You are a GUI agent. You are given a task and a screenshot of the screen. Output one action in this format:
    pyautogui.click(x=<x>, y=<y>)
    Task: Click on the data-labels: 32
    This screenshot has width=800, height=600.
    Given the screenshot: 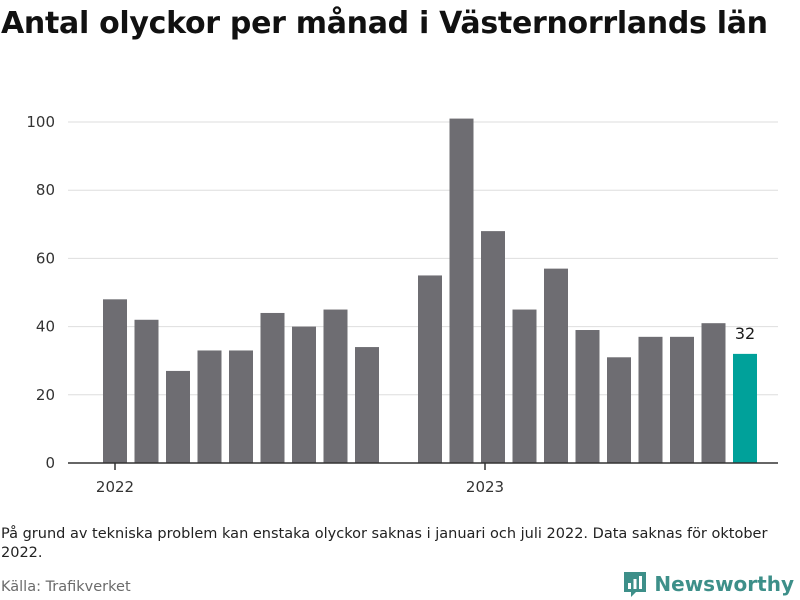 What is the action you would take?
    pyautogui.click(x=745, y=333)
    